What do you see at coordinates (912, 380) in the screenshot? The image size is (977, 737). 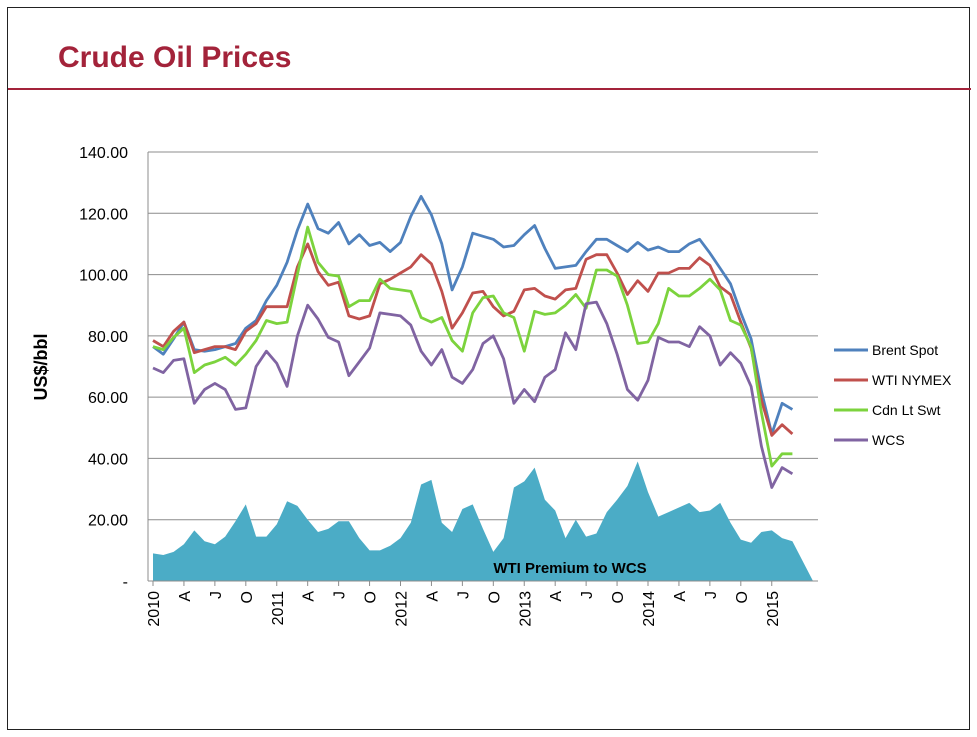 I see `legend-label: WTI NYMEX` at bounding box center [912, 380].